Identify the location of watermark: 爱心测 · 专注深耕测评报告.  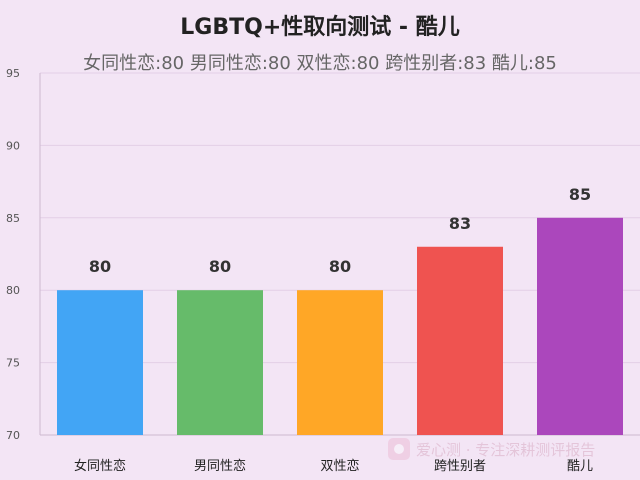
(508, 449).